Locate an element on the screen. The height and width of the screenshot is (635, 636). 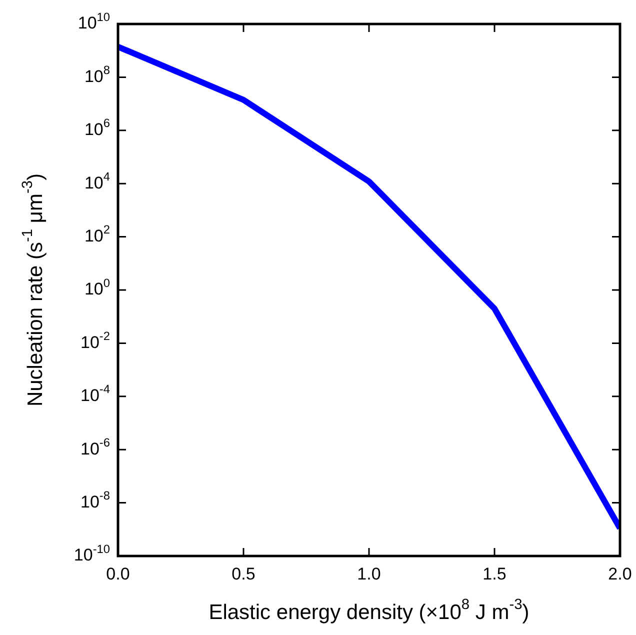
x-tick-label: 1.0 is located at coordinates (369, 574).